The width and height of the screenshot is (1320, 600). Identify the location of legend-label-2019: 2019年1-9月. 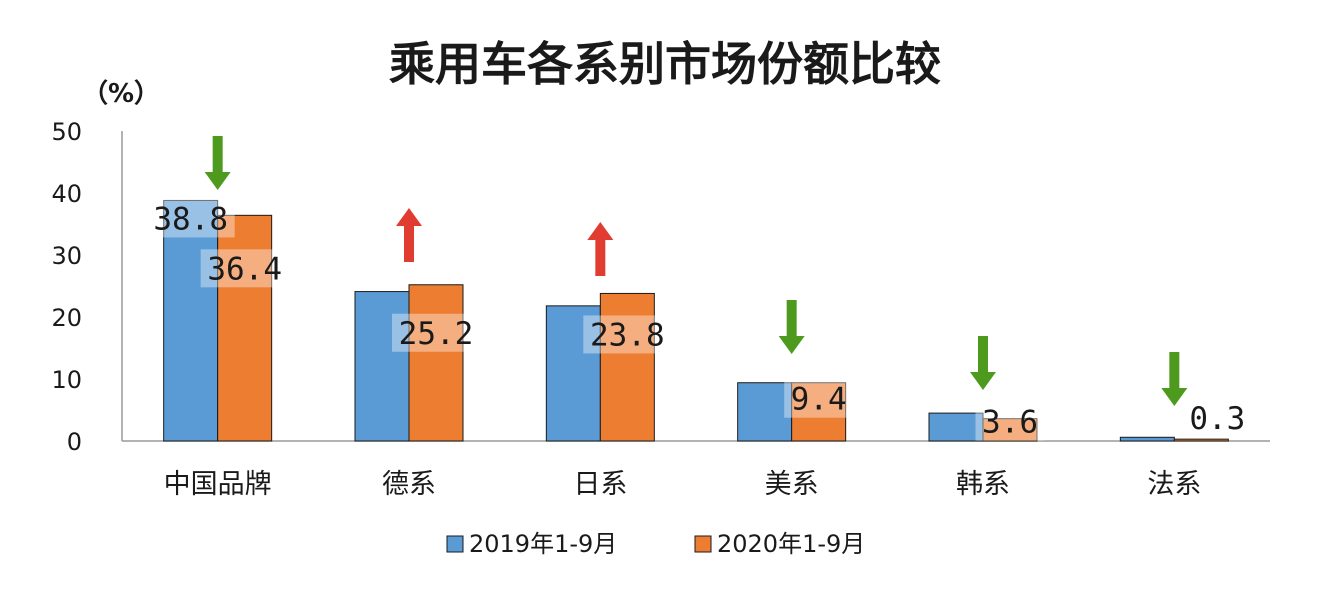
(543, 544).